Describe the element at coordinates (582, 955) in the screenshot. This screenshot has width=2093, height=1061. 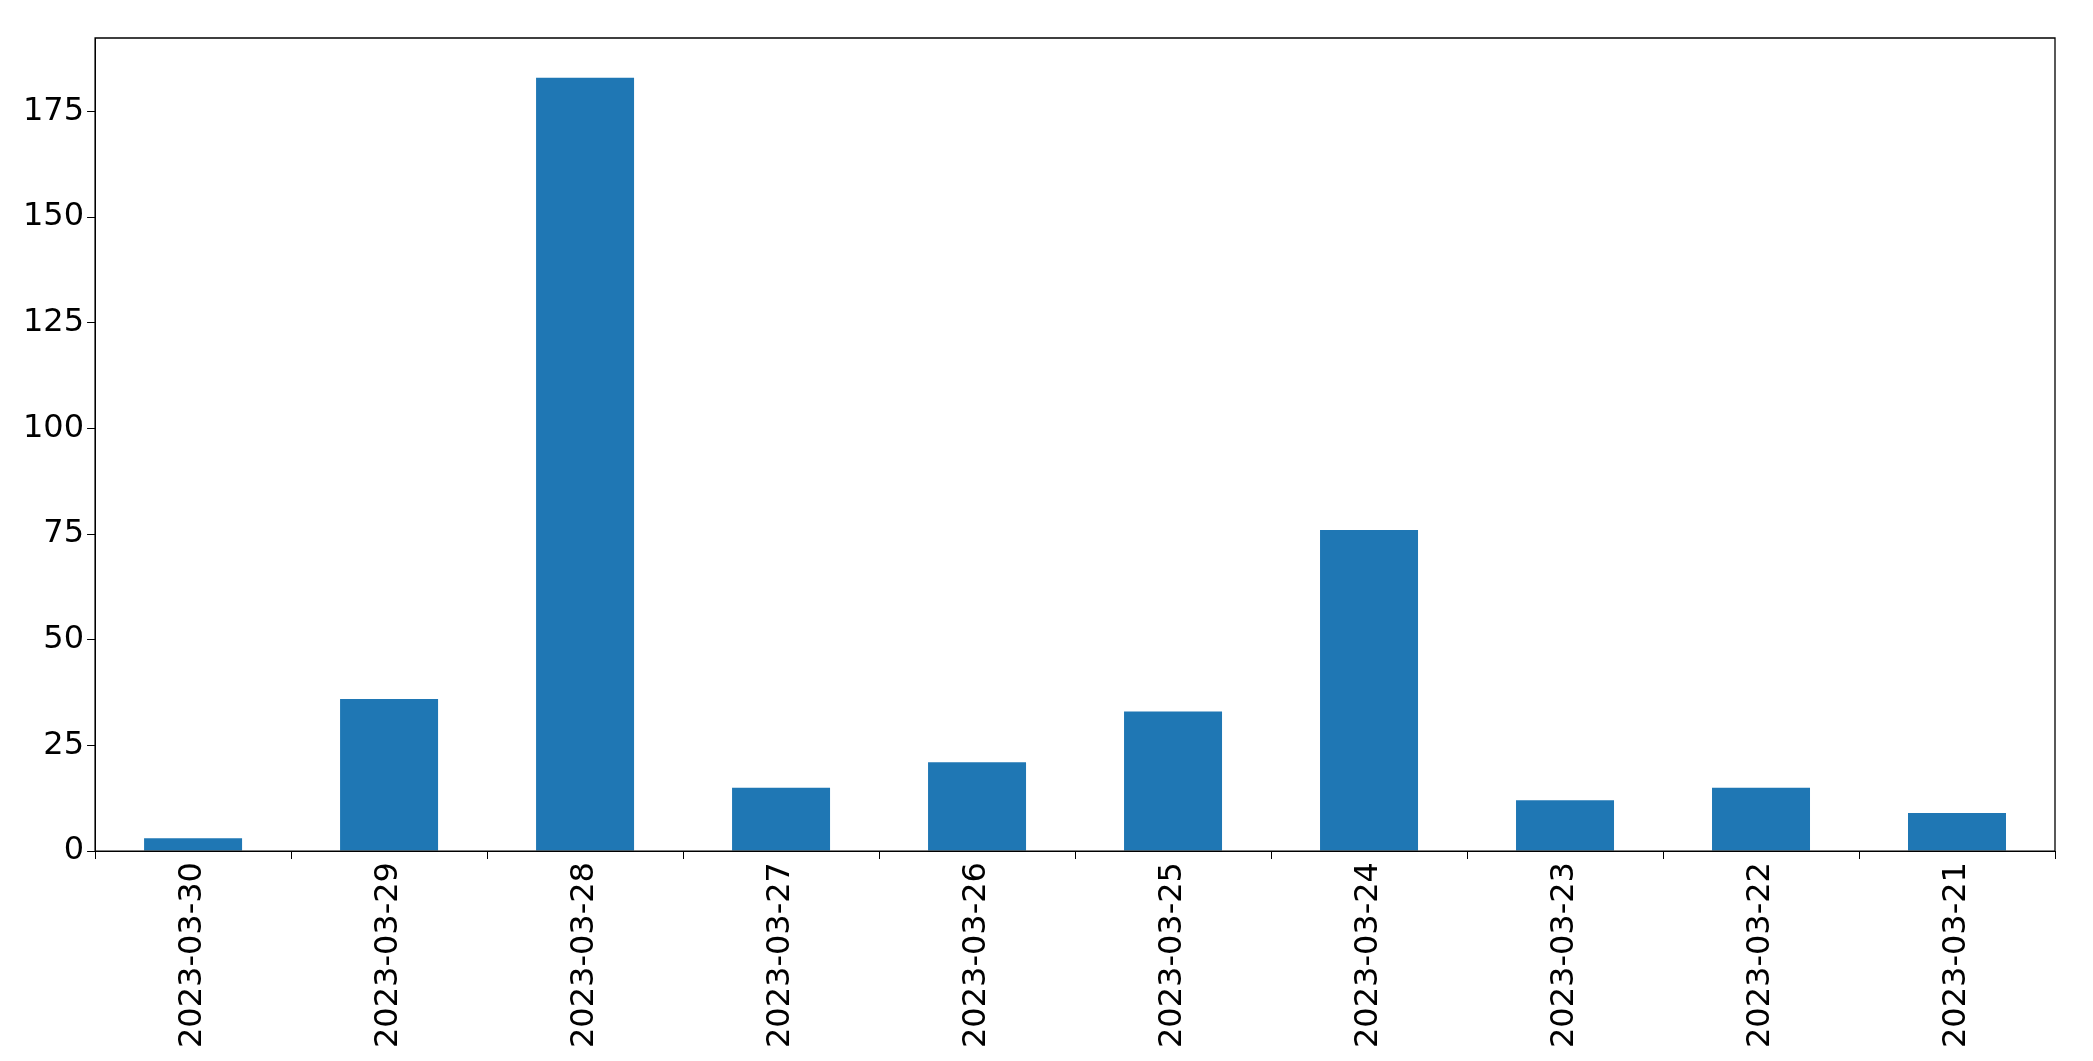
I see `x-tick-label: 2023-03-28` at that location.